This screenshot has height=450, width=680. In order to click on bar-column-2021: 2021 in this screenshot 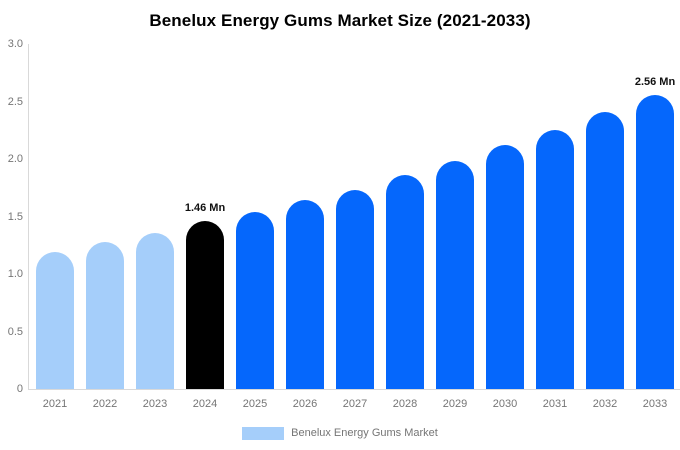, I will do `click(55, 331)`.